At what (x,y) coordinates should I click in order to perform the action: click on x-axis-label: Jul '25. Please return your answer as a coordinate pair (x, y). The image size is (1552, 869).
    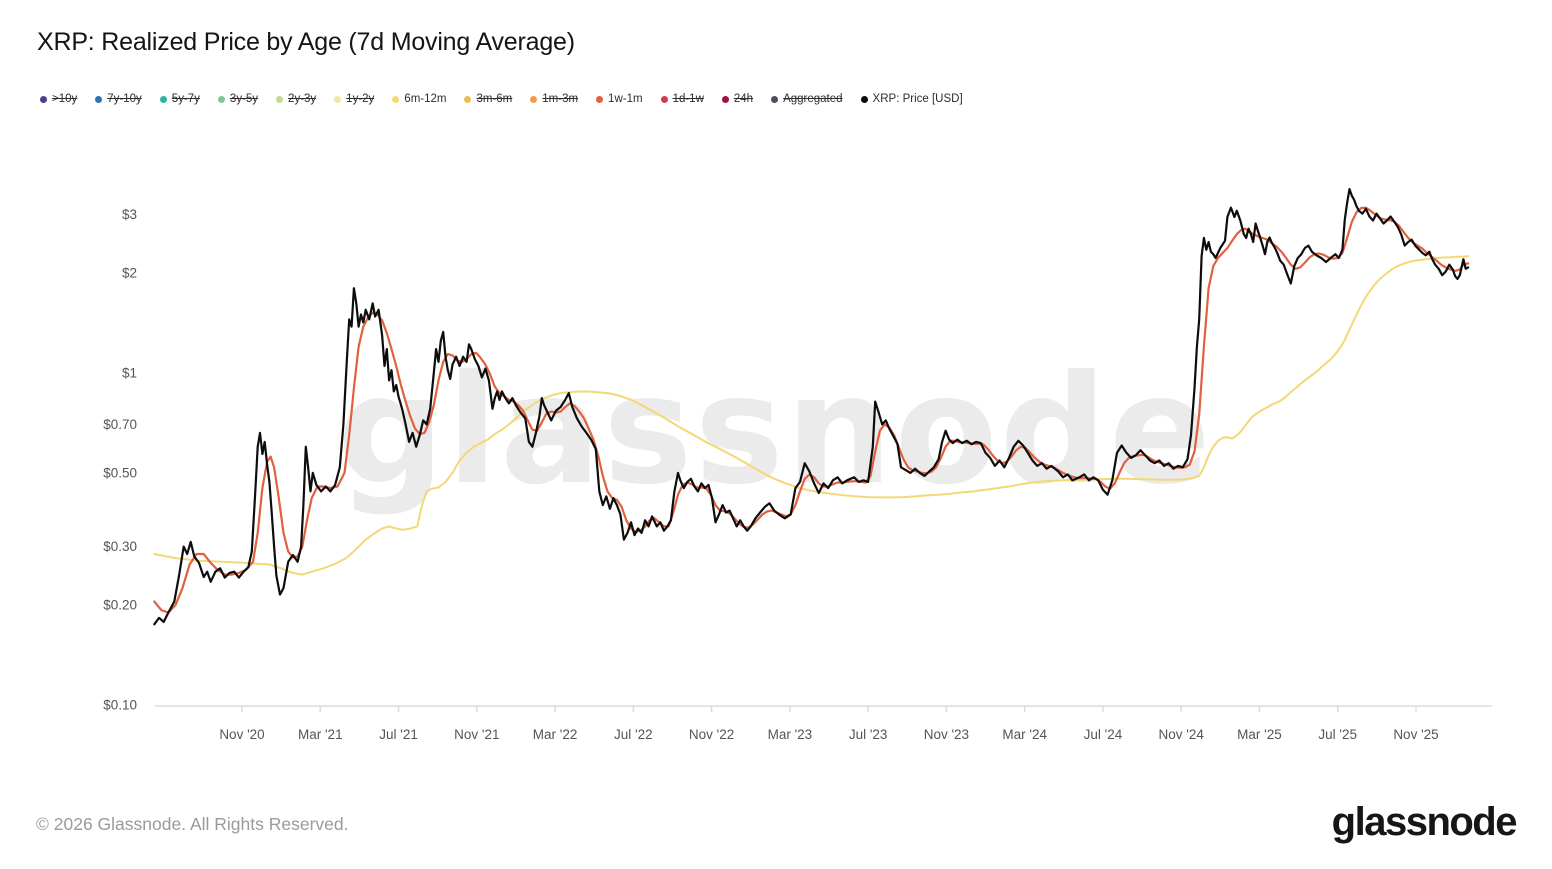
    Looking at the image, I should click on (1337, 734).